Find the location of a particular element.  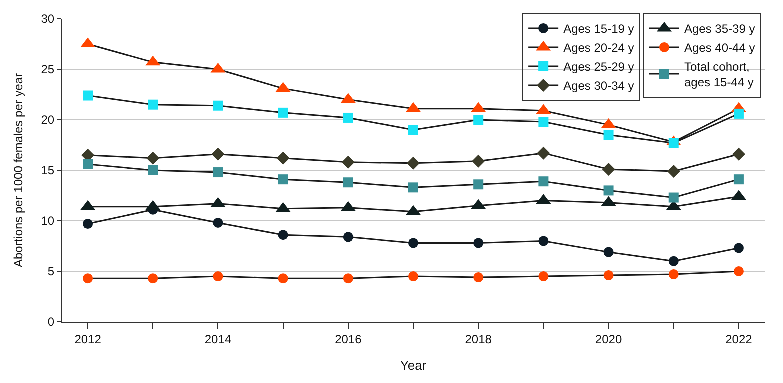

x-tick-label: 2018 is located at coordinates (478, 339).